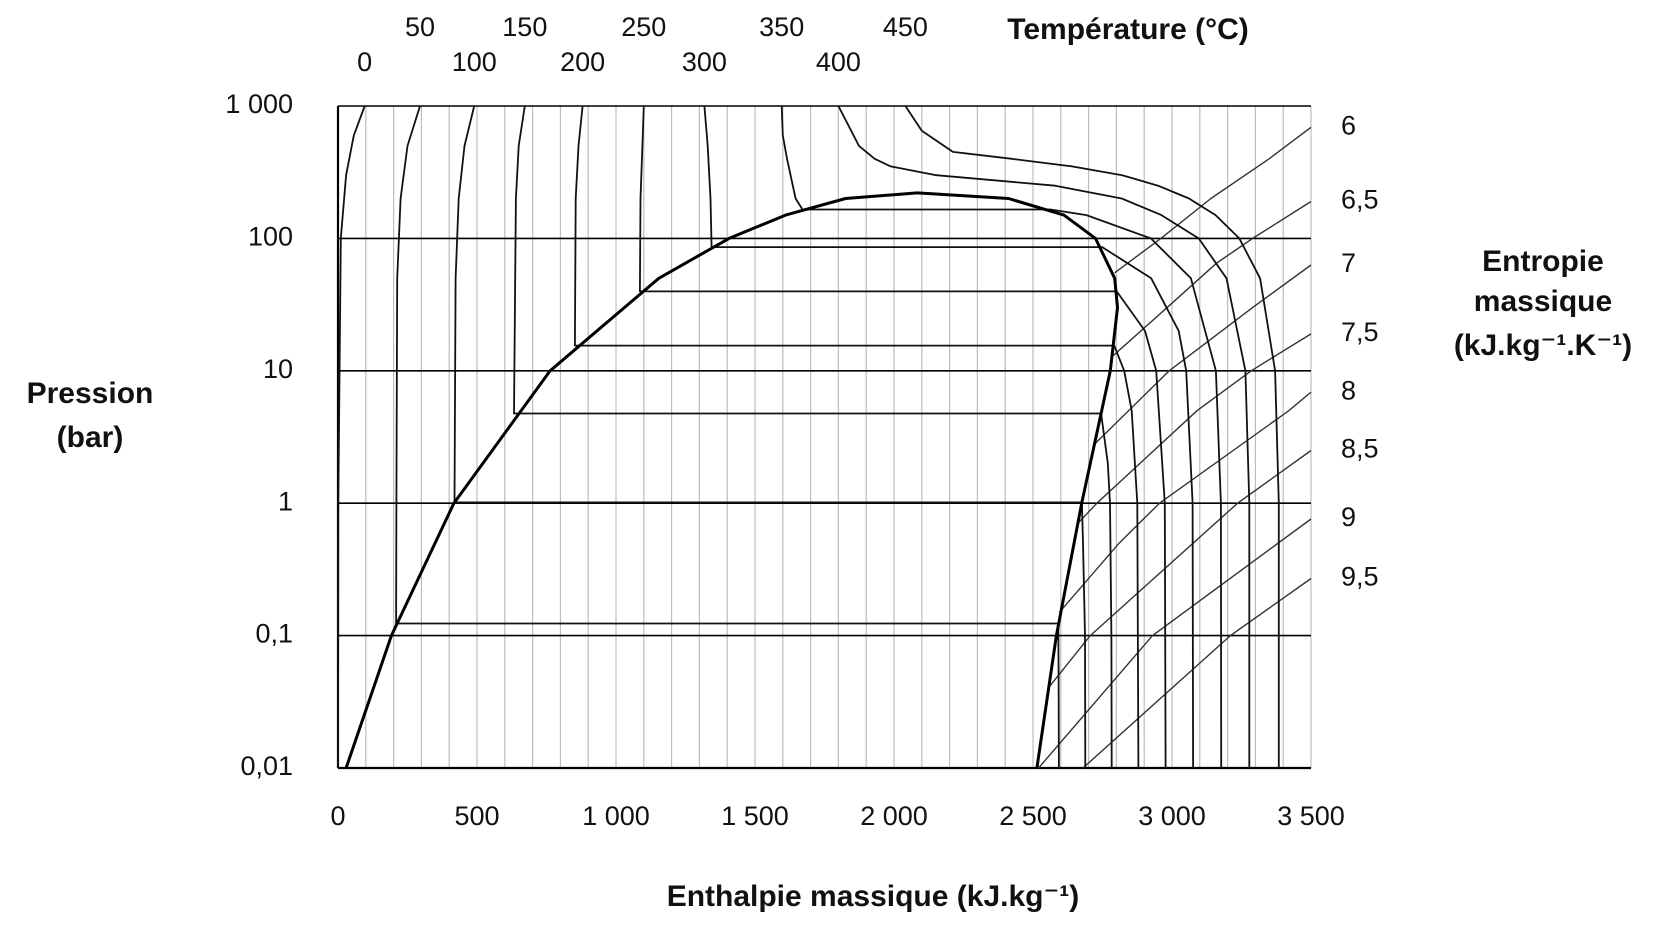 Image resolution: width=1657 pixels, height=929 pixels. What do you see at coordinates (1172, 816) in the screenshot?
I see `x-tick-label: 3 000` at bounding box center [1172, 816].